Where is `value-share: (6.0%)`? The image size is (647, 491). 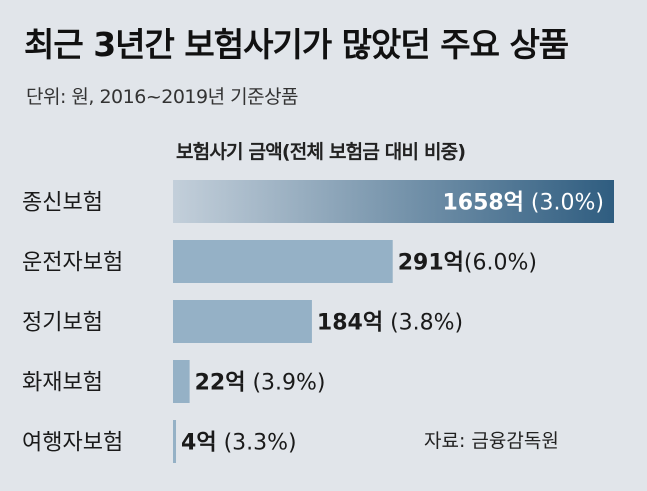 value-share: (6.0%) is located at coordinates (500, 263).